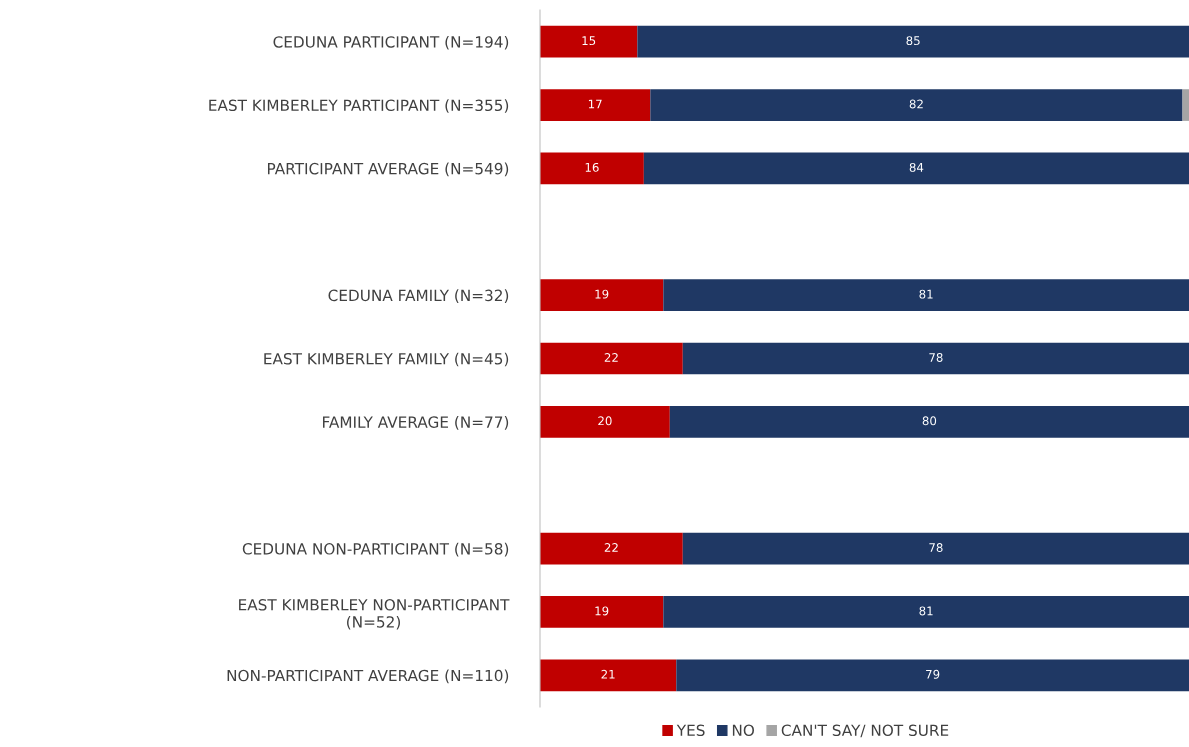 This screenshot has height=747, width=1189. Describe the element at coordinates (374, 614) in the screenshot. I see `y-tick-label: EAST KIMBERLEY NON-PARTICIPANT (N=52)` at that location.